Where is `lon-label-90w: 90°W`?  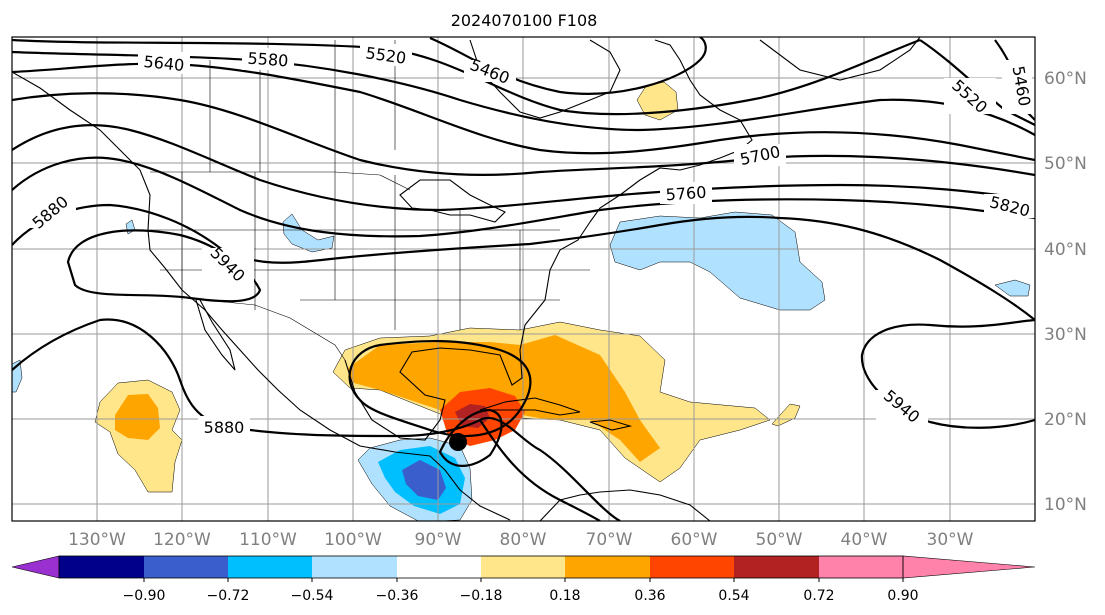 lon-label-90w: 90°W is located at coordinates (438, 540).